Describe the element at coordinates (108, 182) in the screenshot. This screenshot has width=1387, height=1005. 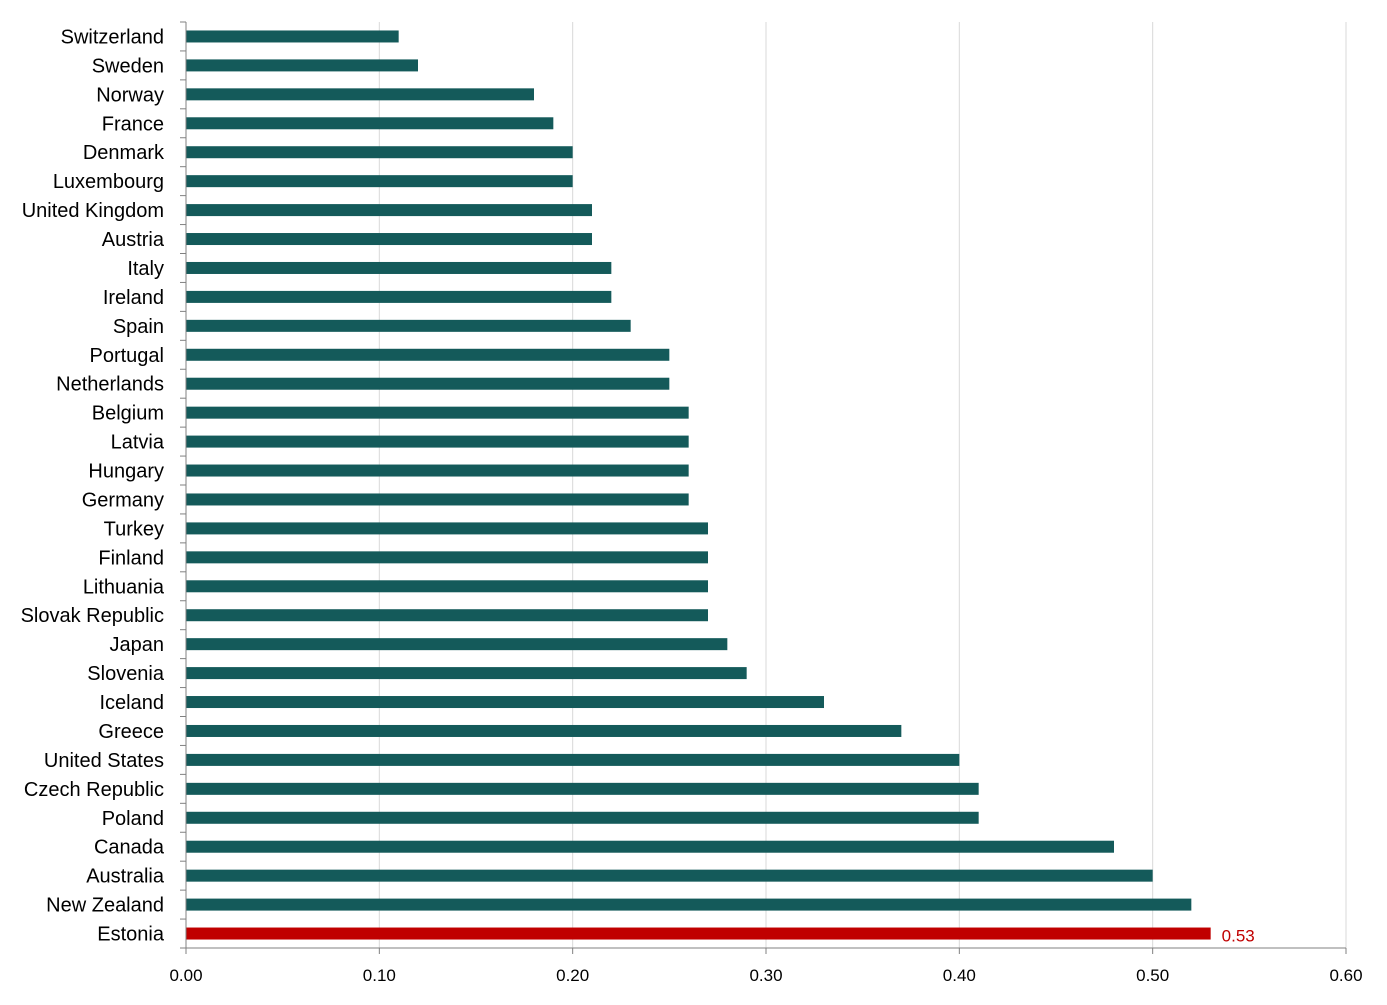
I see `category-label: Luxembourg` at that location.